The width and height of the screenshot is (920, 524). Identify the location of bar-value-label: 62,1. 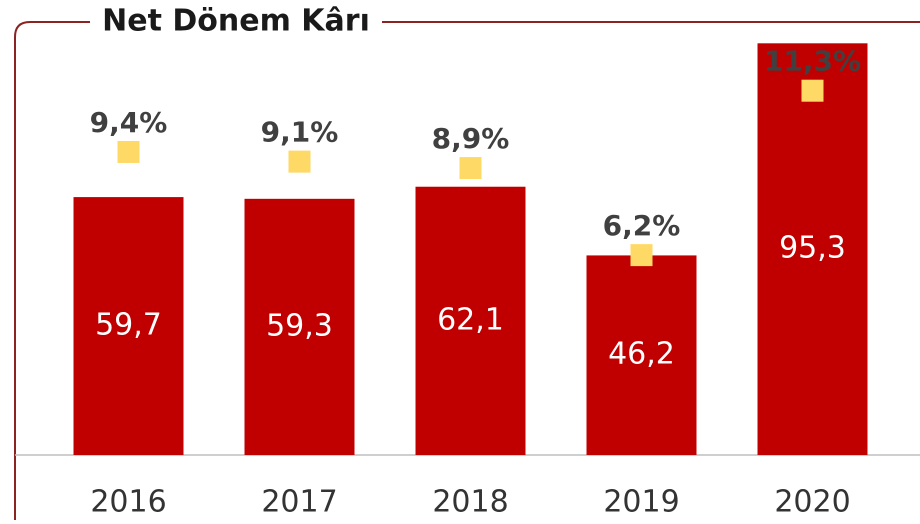
(470, 319).